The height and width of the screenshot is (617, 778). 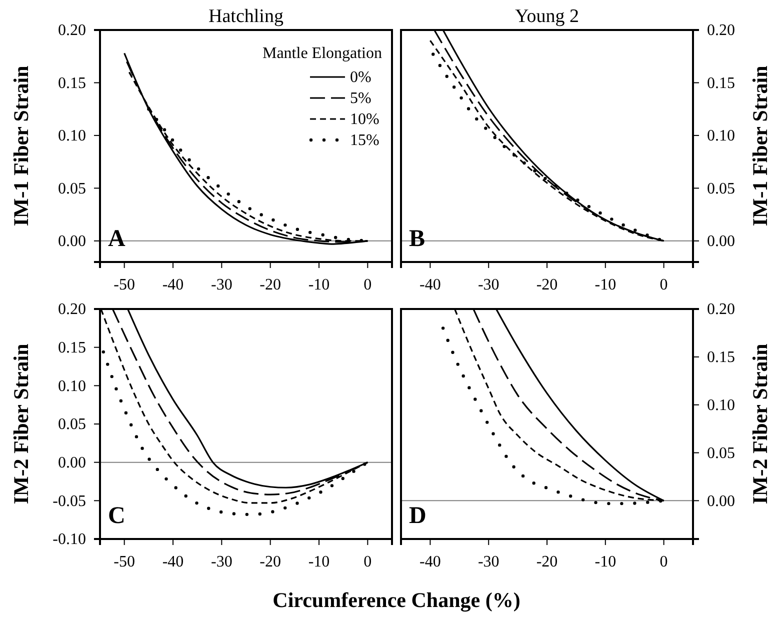 I want to click on chart-title: Young 2, so click(x=547, y=16).